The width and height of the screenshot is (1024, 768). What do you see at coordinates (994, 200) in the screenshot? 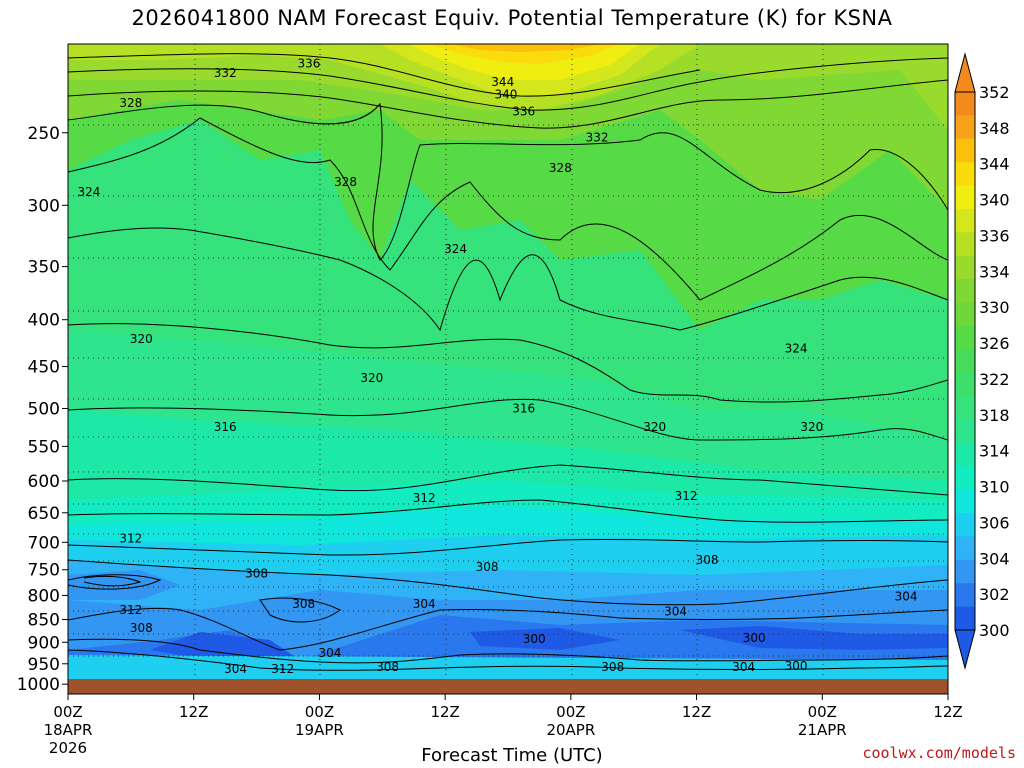
I see `colorbar-label: 340` at bounding box center [994, 200].